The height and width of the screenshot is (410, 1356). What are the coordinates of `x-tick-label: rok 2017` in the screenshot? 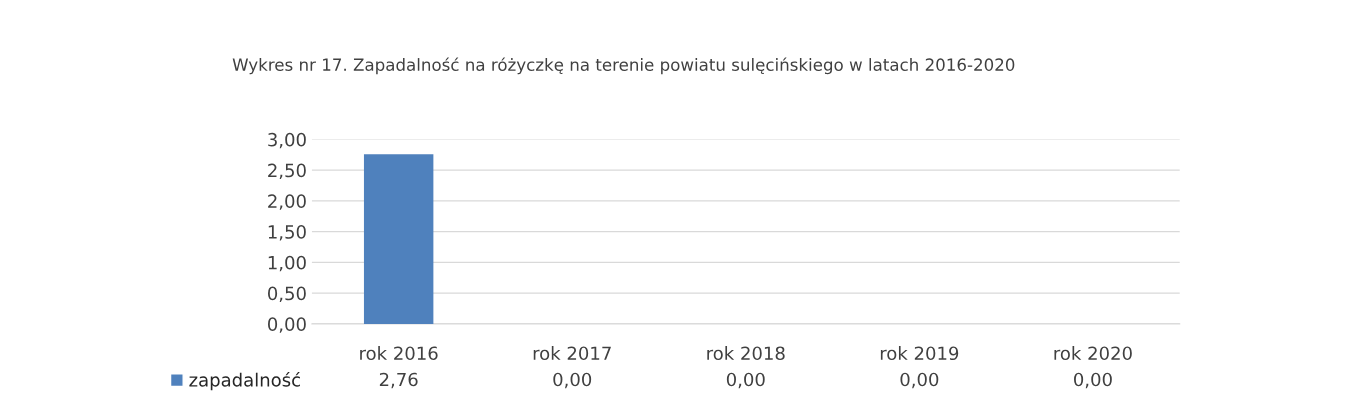 It's located at (572, 353).